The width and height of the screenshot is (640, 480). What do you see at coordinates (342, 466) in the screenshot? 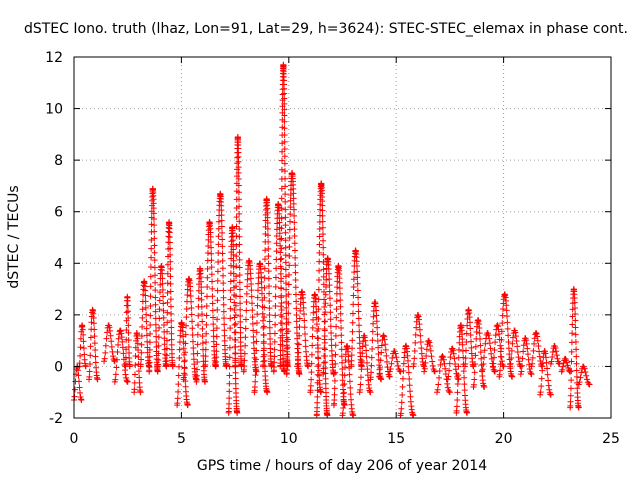
I see `x-axis-label: GPS time / hours of day 206 of year 2014` at bounding box center [342, 466].